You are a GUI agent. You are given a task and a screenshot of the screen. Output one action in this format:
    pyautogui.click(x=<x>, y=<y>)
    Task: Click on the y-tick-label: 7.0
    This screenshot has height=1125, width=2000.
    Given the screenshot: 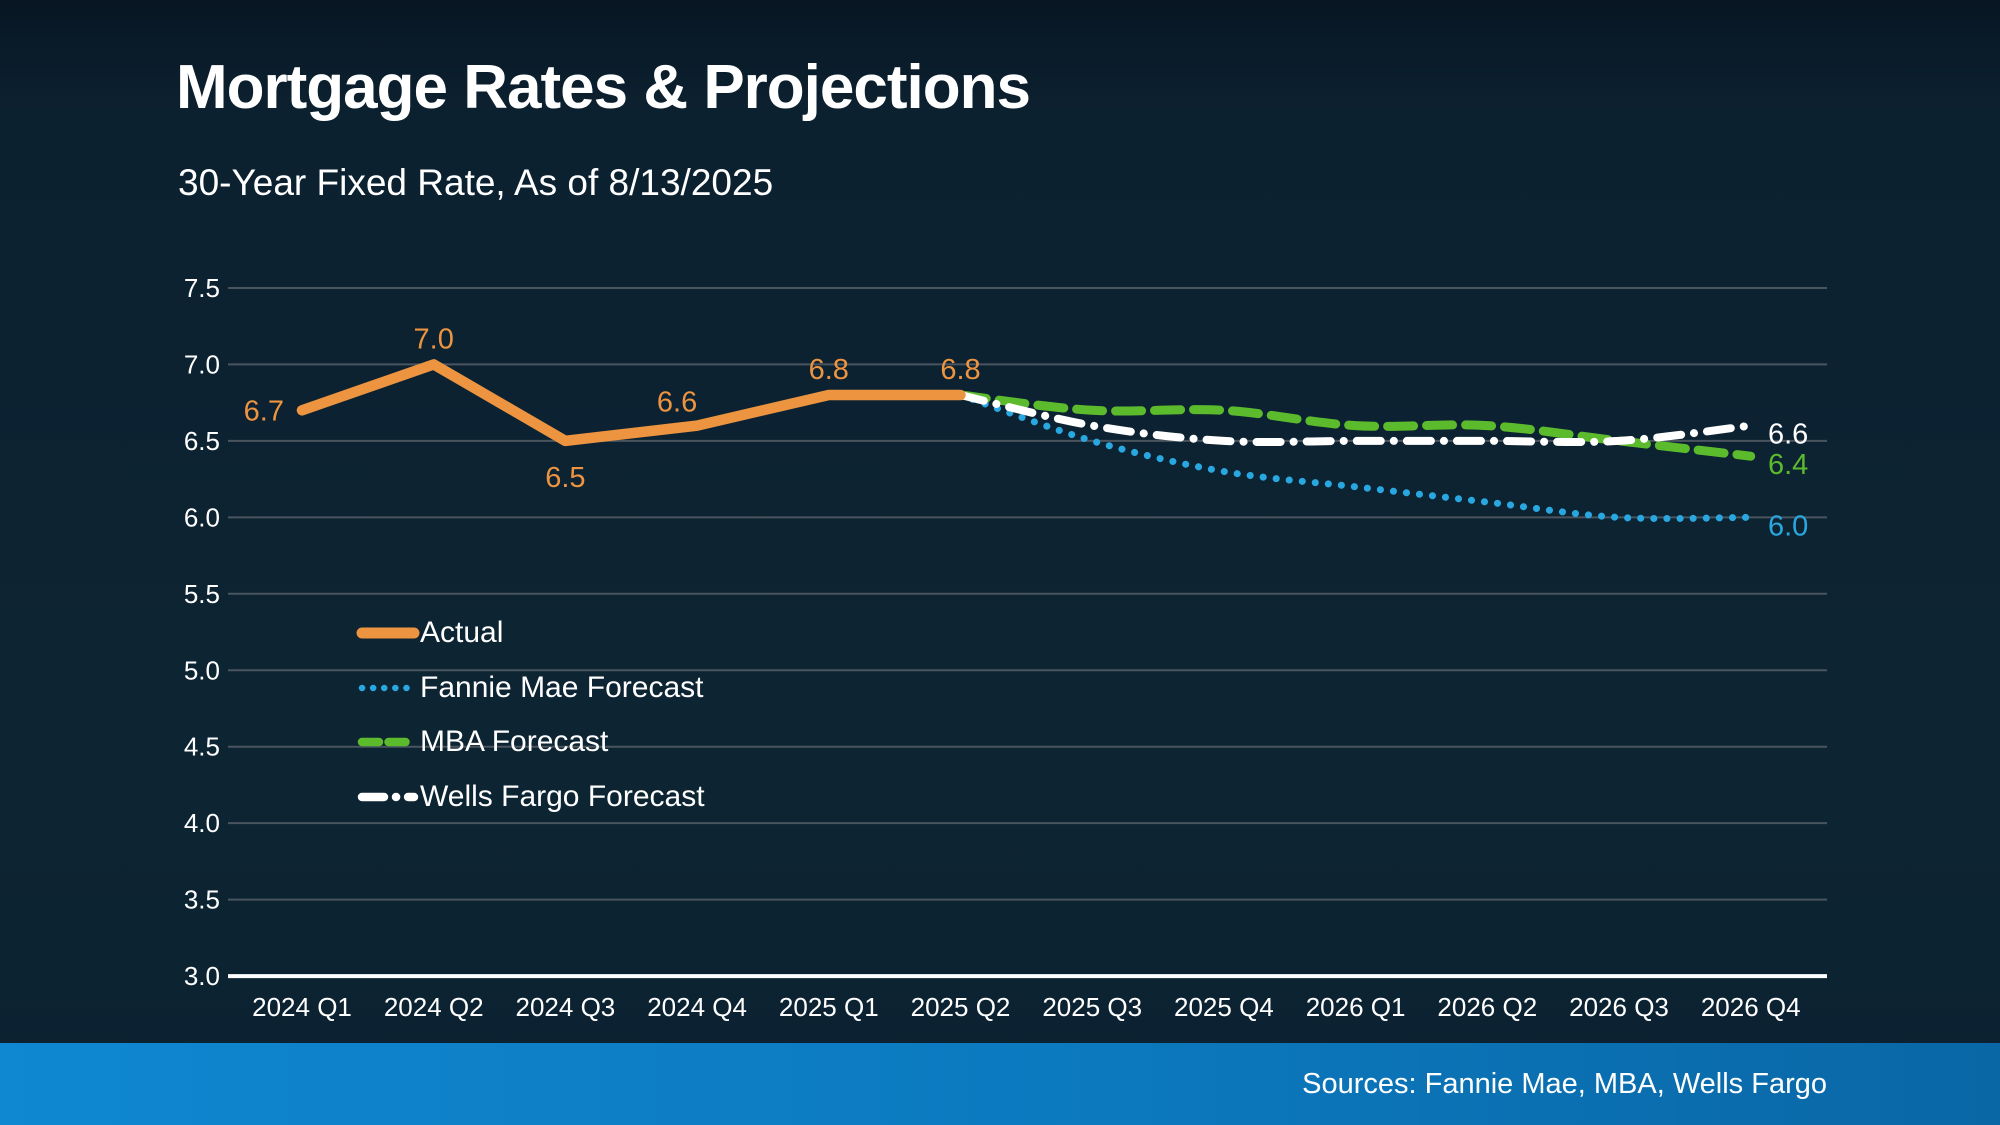 What is the action you would take?
    pyautogui.click(x=202, y=364)
    